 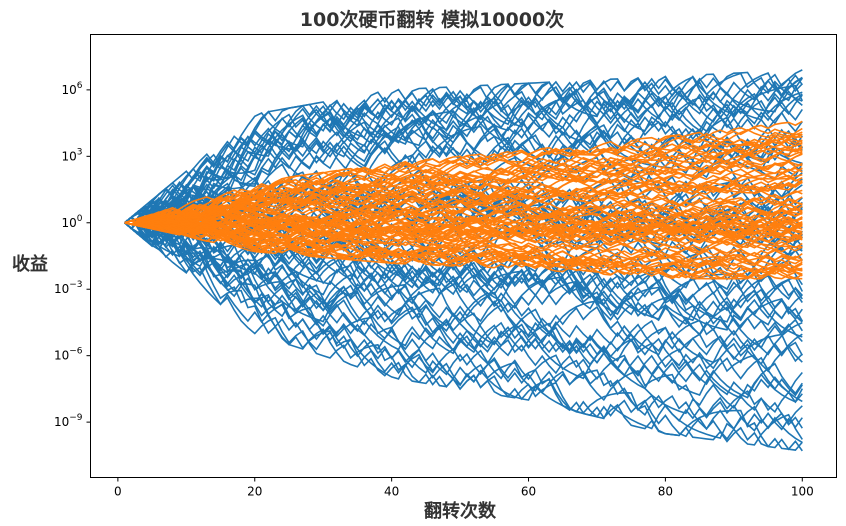 I want to click on x-axis-ticks: 0 20 40 60 80 100, so click(x=464, y=488).